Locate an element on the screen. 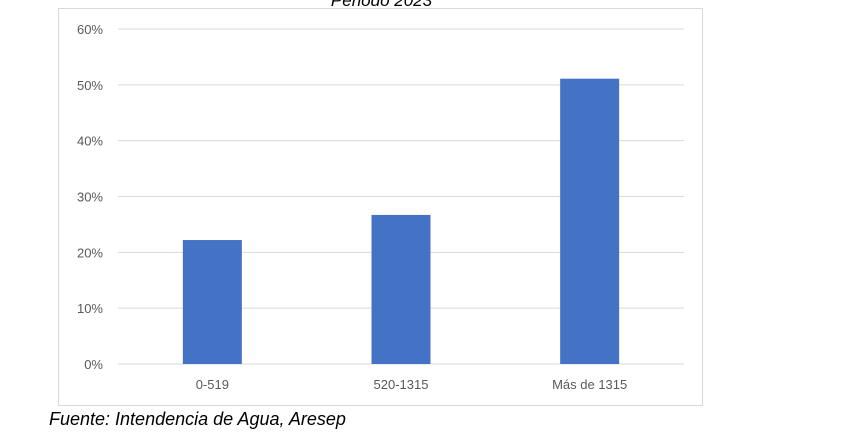 The height and width of the screenshot is (435, 846). source-note: Fuente: Intendencia de Agua, Aresep is located at coordinates (197, 419).